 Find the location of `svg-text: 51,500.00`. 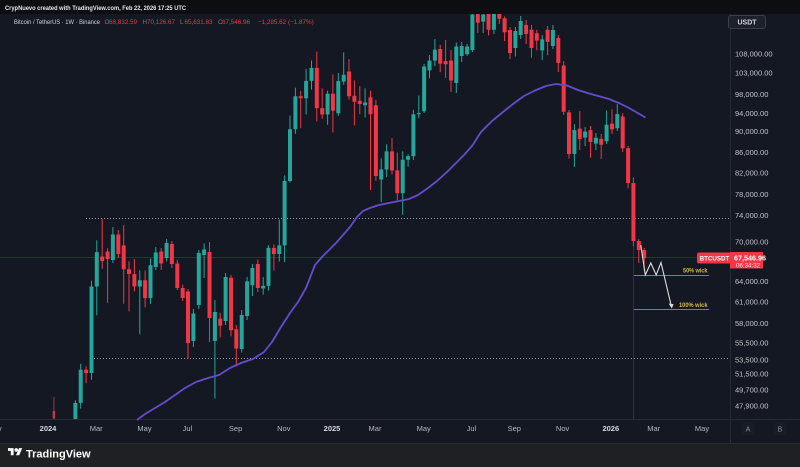

svg-text: 51,500.00 is located at coordinates (751, 373).